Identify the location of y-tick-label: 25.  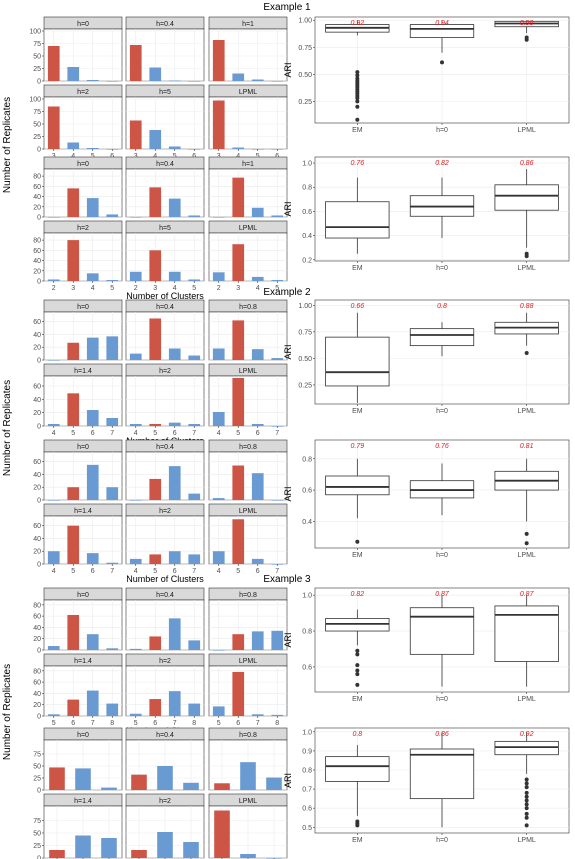
(37, 779).